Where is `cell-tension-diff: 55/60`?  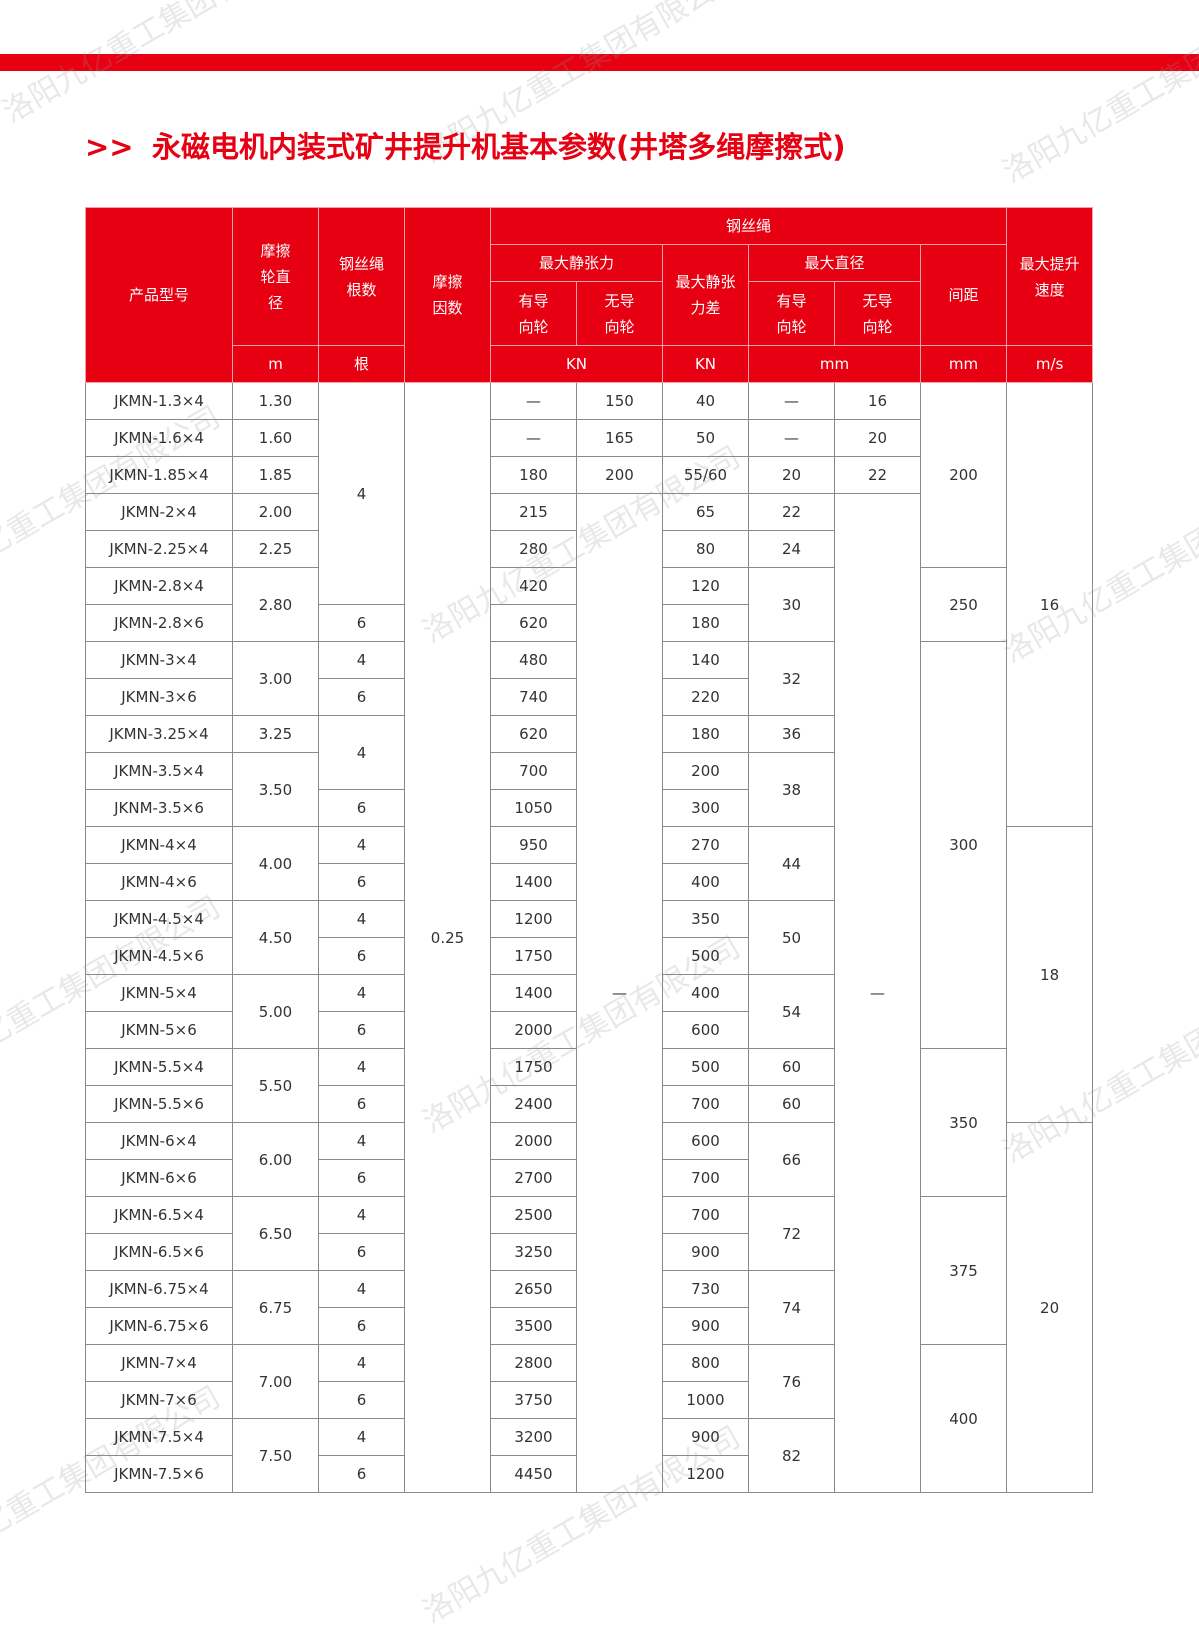 cell-tension-diff: 55/60 is located at coordinates (705, 475).